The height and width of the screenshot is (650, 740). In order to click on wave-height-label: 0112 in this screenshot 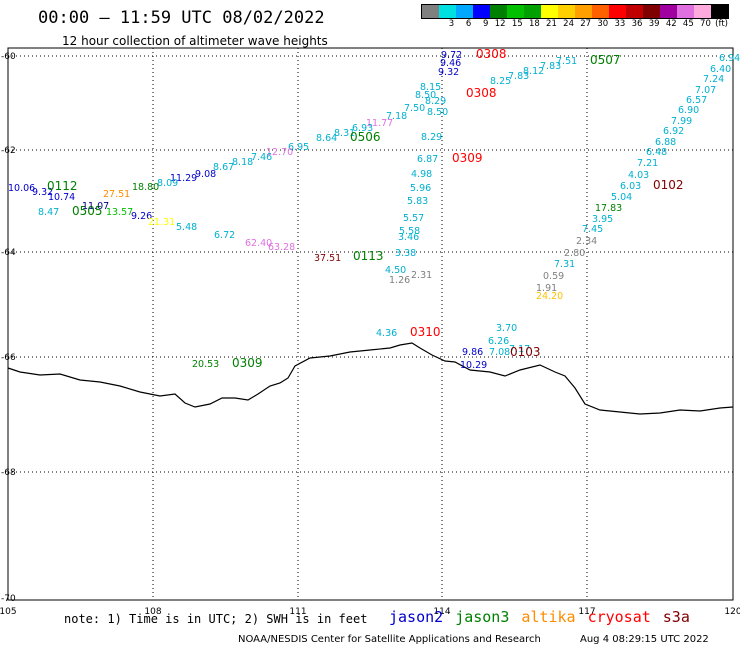, I will do `click(62, 186)`.